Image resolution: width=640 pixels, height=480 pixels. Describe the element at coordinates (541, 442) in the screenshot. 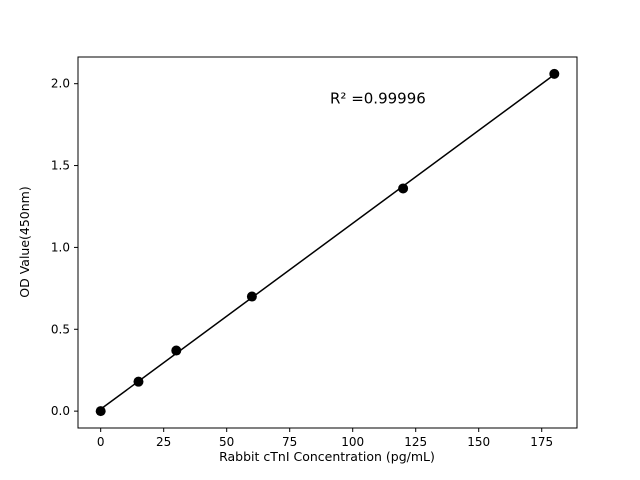

I see `x-tick-label: 175` at that location.